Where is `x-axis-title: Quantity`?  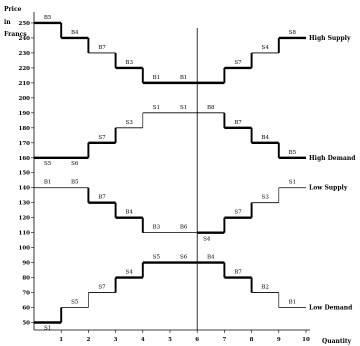 x-axis-title: Quantity is located at coordinates (337, 341).